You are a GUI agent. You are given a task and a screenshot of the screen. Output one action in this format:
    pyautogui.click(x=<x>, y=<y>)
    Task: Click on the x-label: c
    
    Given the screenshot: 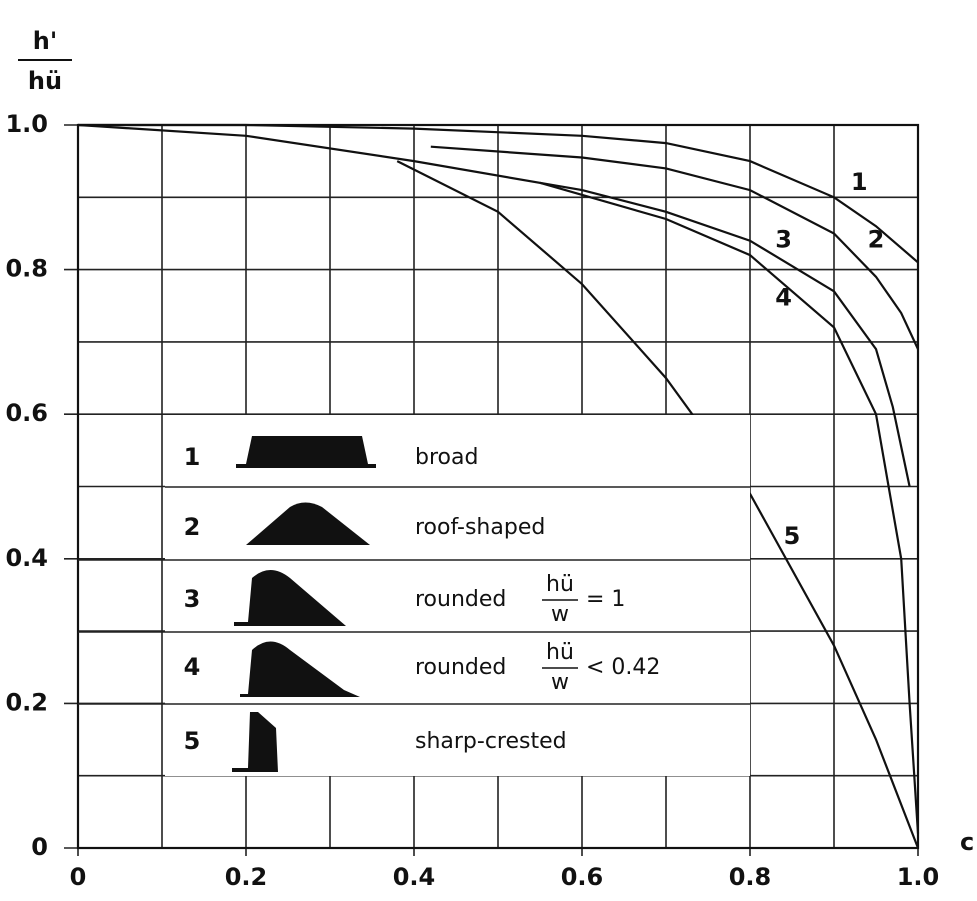 What is the action you would take?
    pyautogui.click(x=967, y=842)
    